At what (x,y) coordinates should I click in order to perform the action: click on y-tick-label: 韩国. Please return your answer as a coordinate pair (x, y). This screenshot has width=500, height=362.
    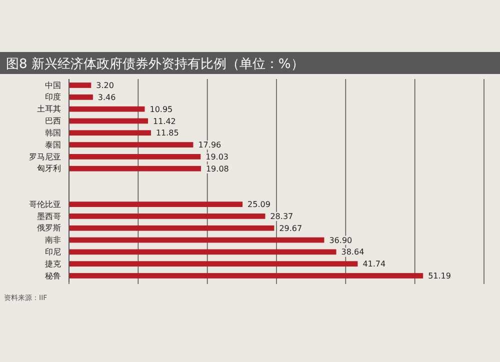
    Looking at the image, I should click on (53, 133).